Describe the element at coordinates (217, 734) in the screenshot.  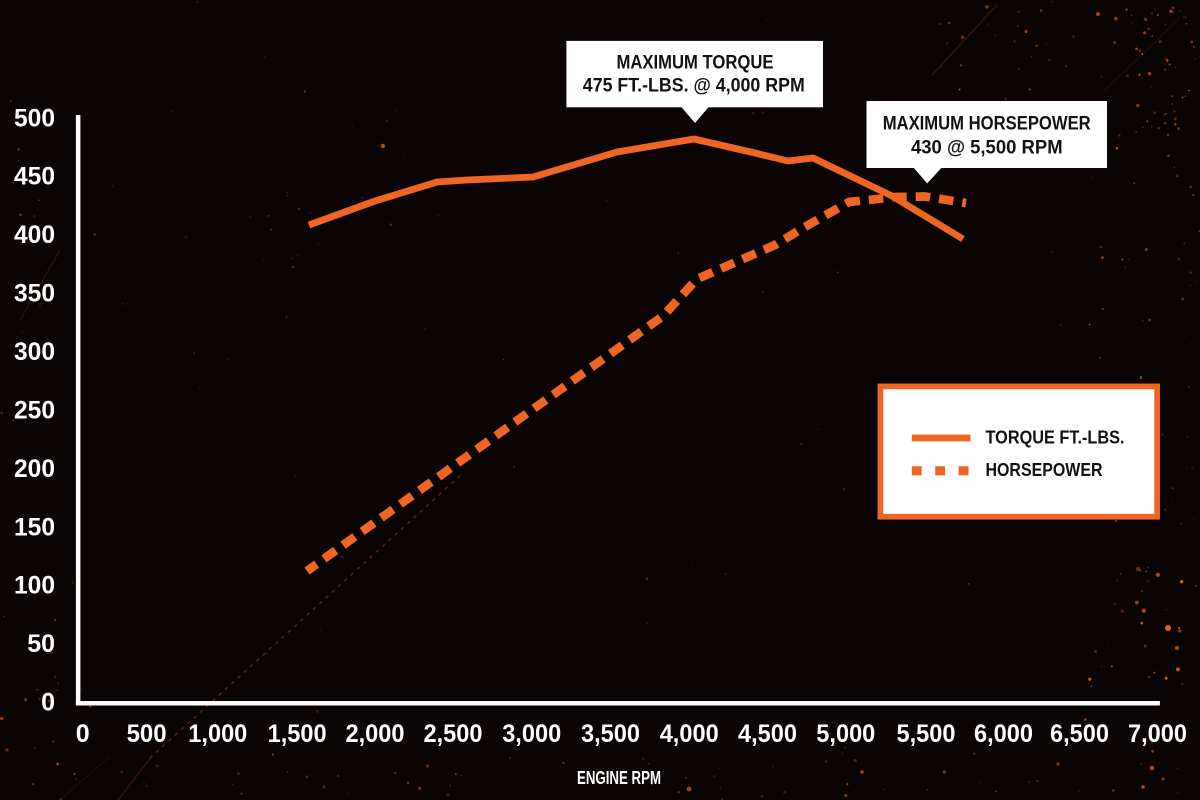
I see `svg-text: 1,000` at that location.